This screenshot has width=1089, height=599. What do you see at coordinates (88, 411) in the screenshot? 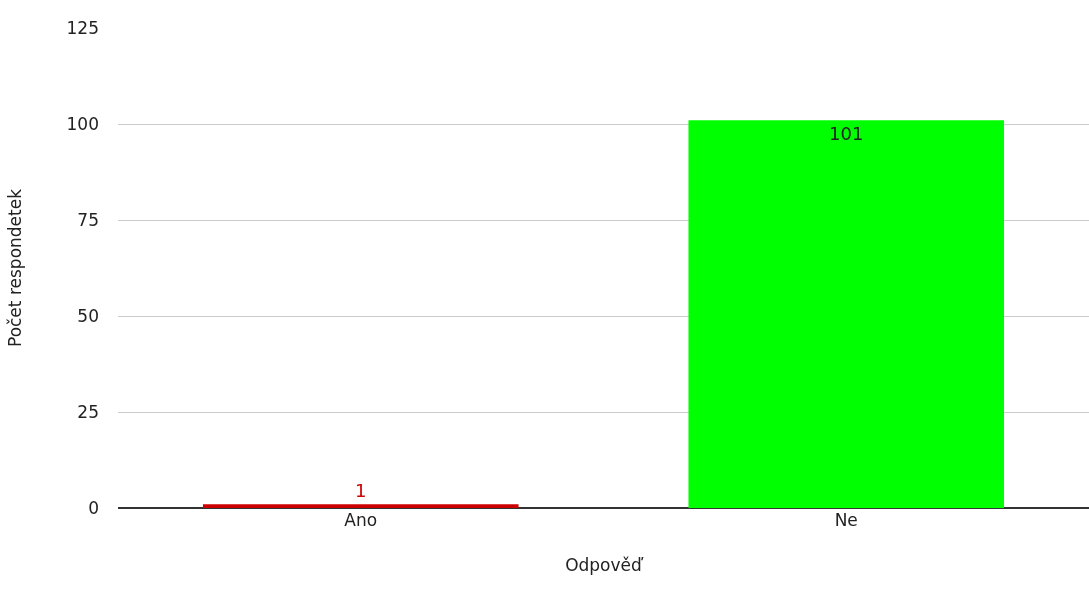
I see `y-tick-label: 25` at bounding box center [88, 411].